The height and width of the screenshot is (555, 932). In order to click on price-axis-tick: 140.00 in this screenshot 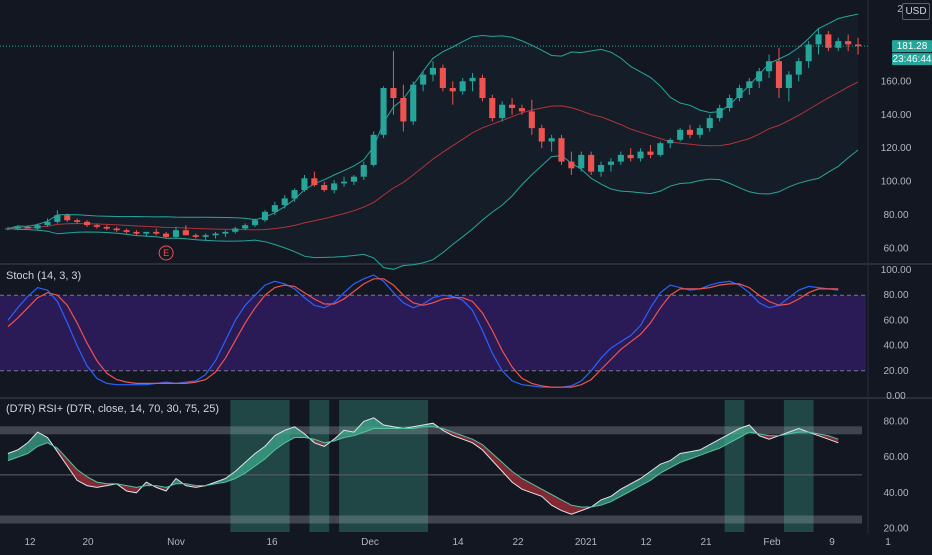, I will do `click(896, 115)`.